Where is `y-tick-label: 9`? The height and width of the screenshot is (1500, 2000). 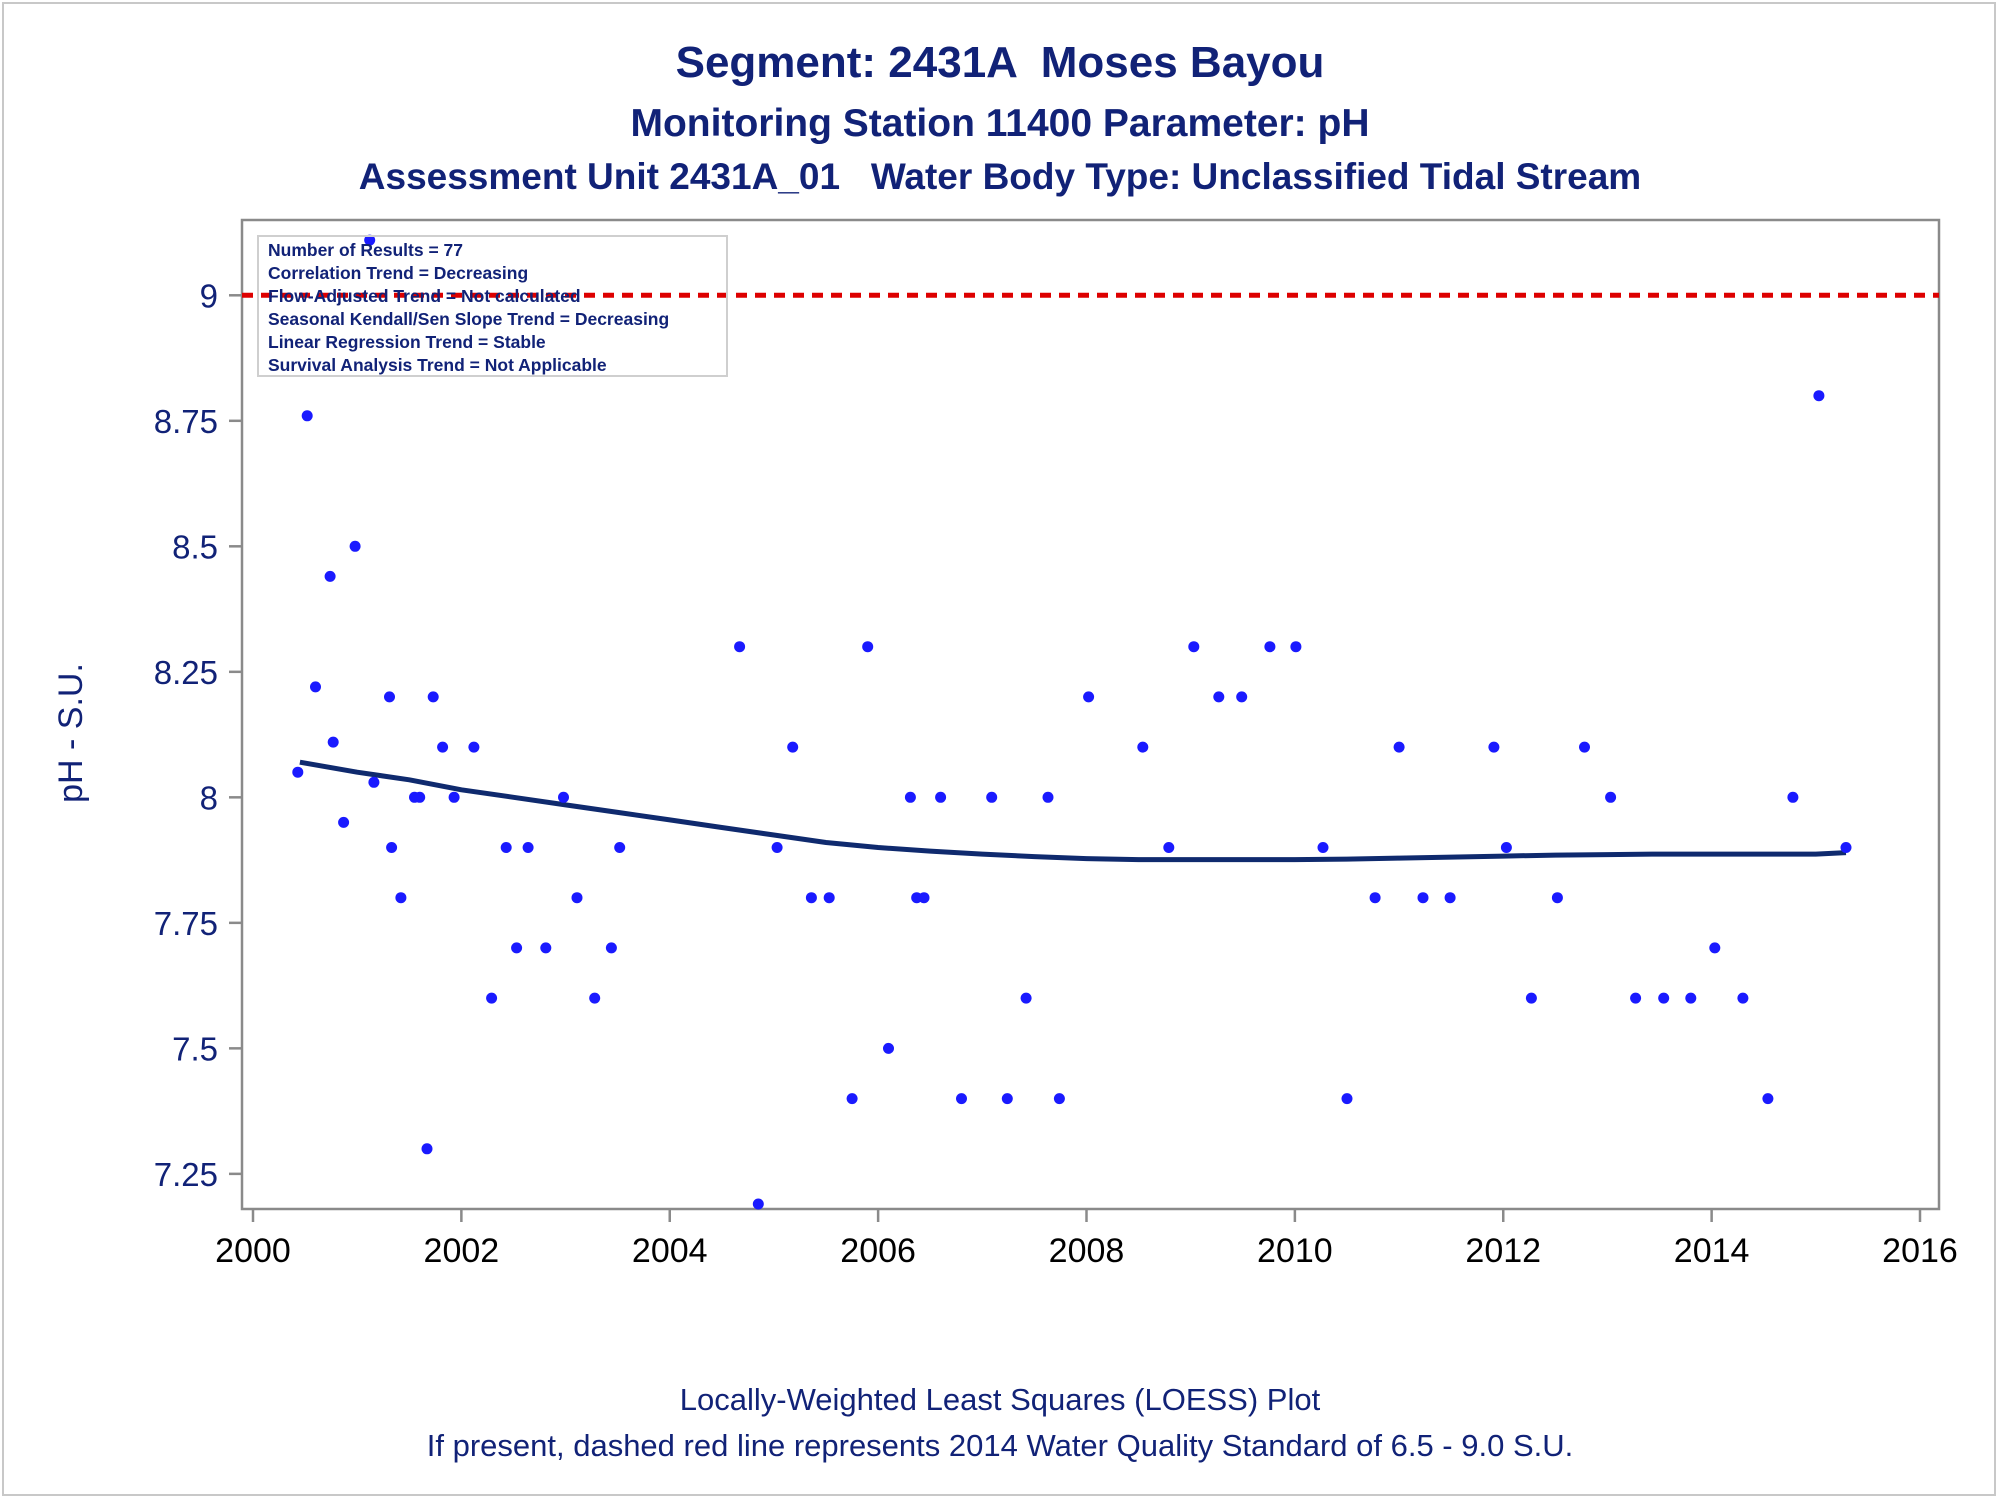
y-tick-label: 9 is located at coordinates (209, 295).